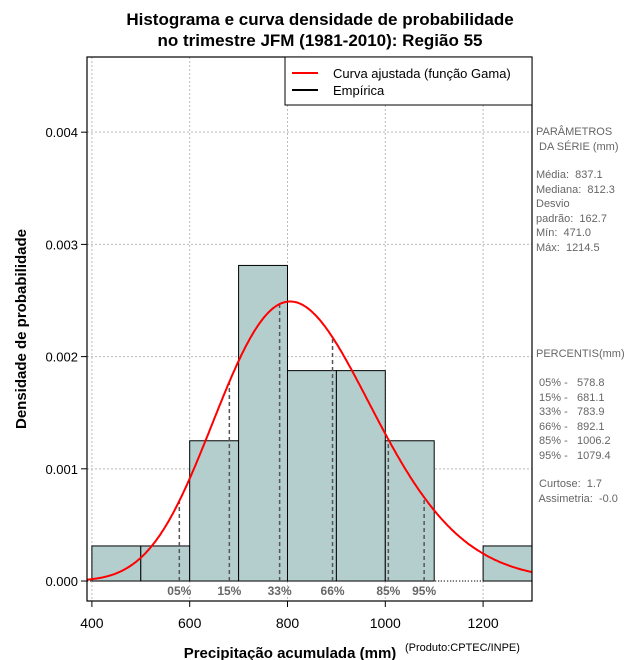  What do you see at coordinates (61, 357) in the screenshot?
I see `y-tick-label: 0.002` at bounding box center [61, 357].